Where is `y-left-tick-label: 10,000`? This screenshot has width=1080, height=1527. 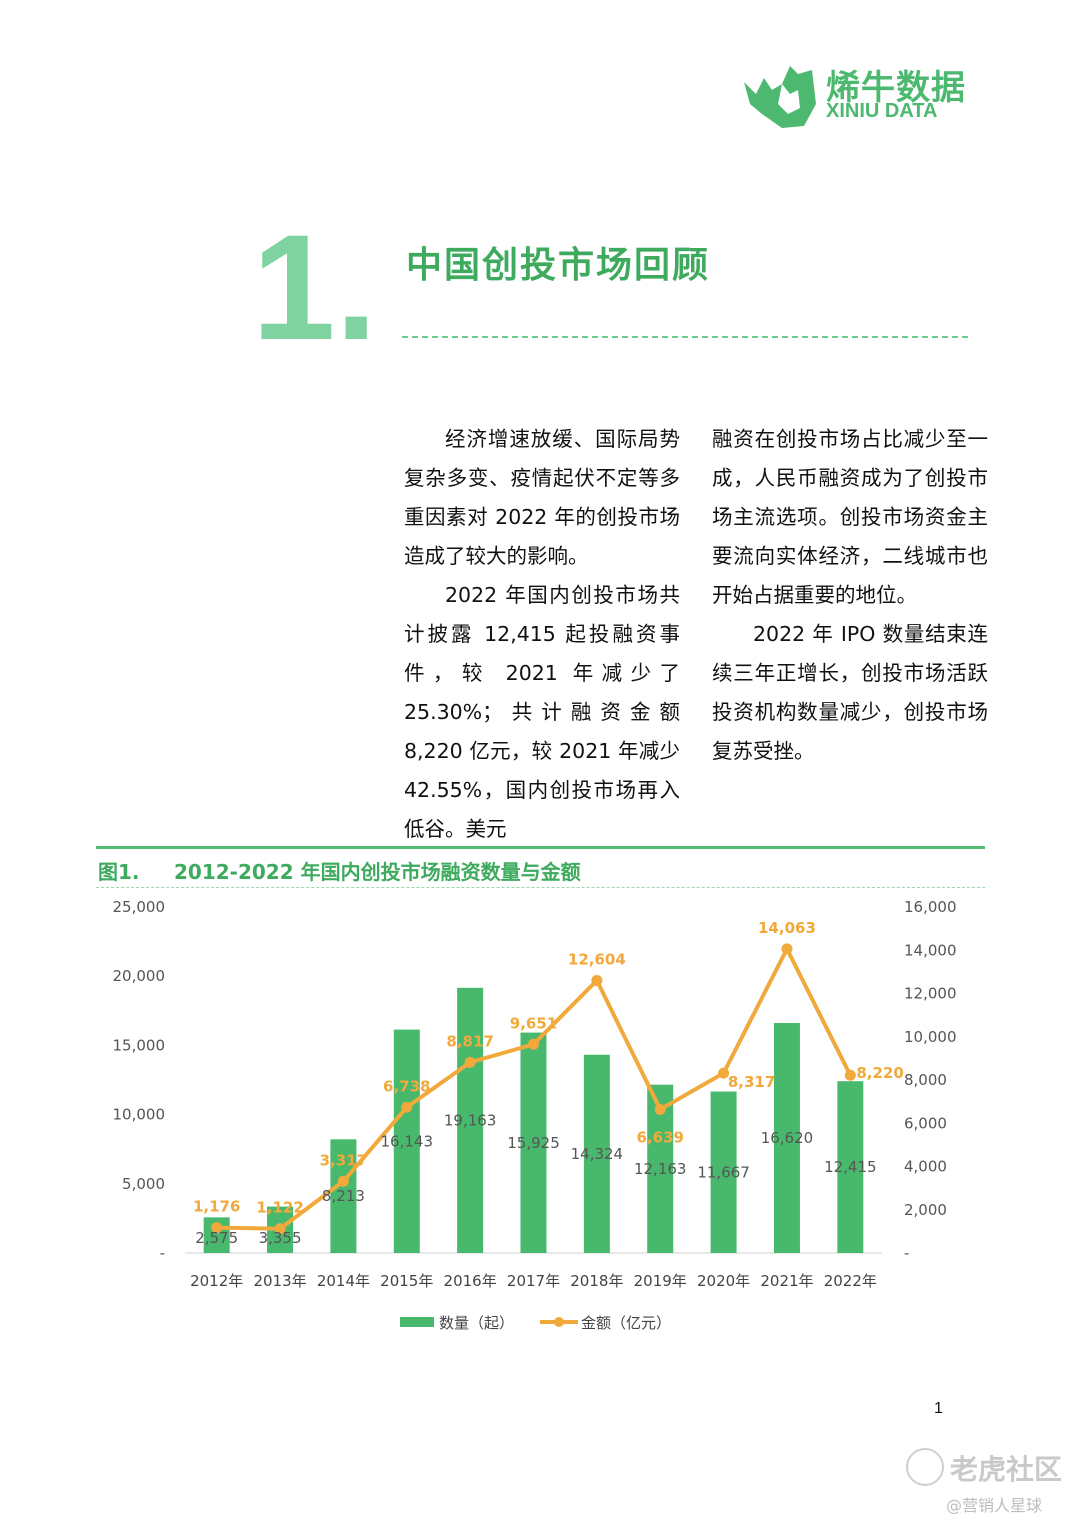 y-left-tick-label: 10,000 is located at coordinates (139, 1115).